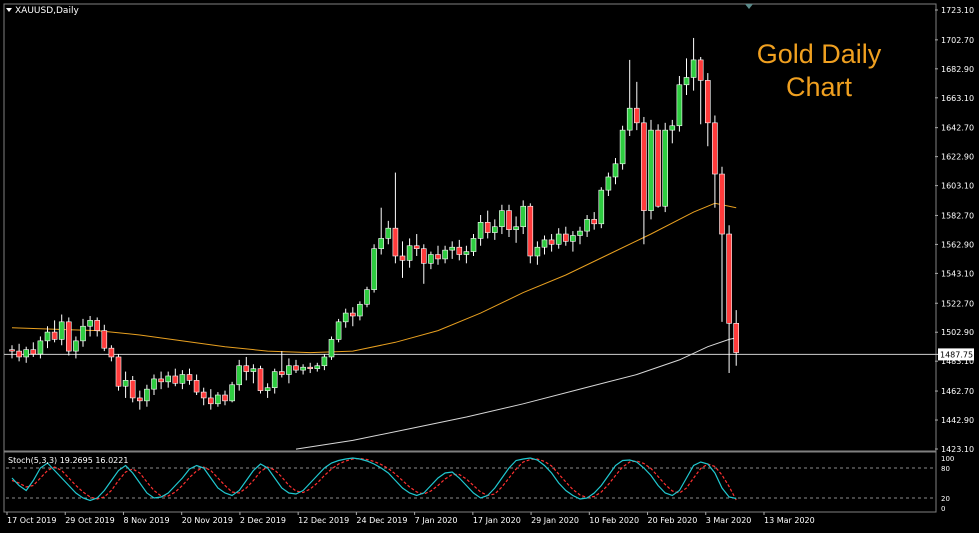 Image resolution: width=979 pixels, height=533 pixels. What do you see at coordinates (957, 215) in the screenshot?
I see `price-tick-label: 1582.70` at bounding box center [957, 215].